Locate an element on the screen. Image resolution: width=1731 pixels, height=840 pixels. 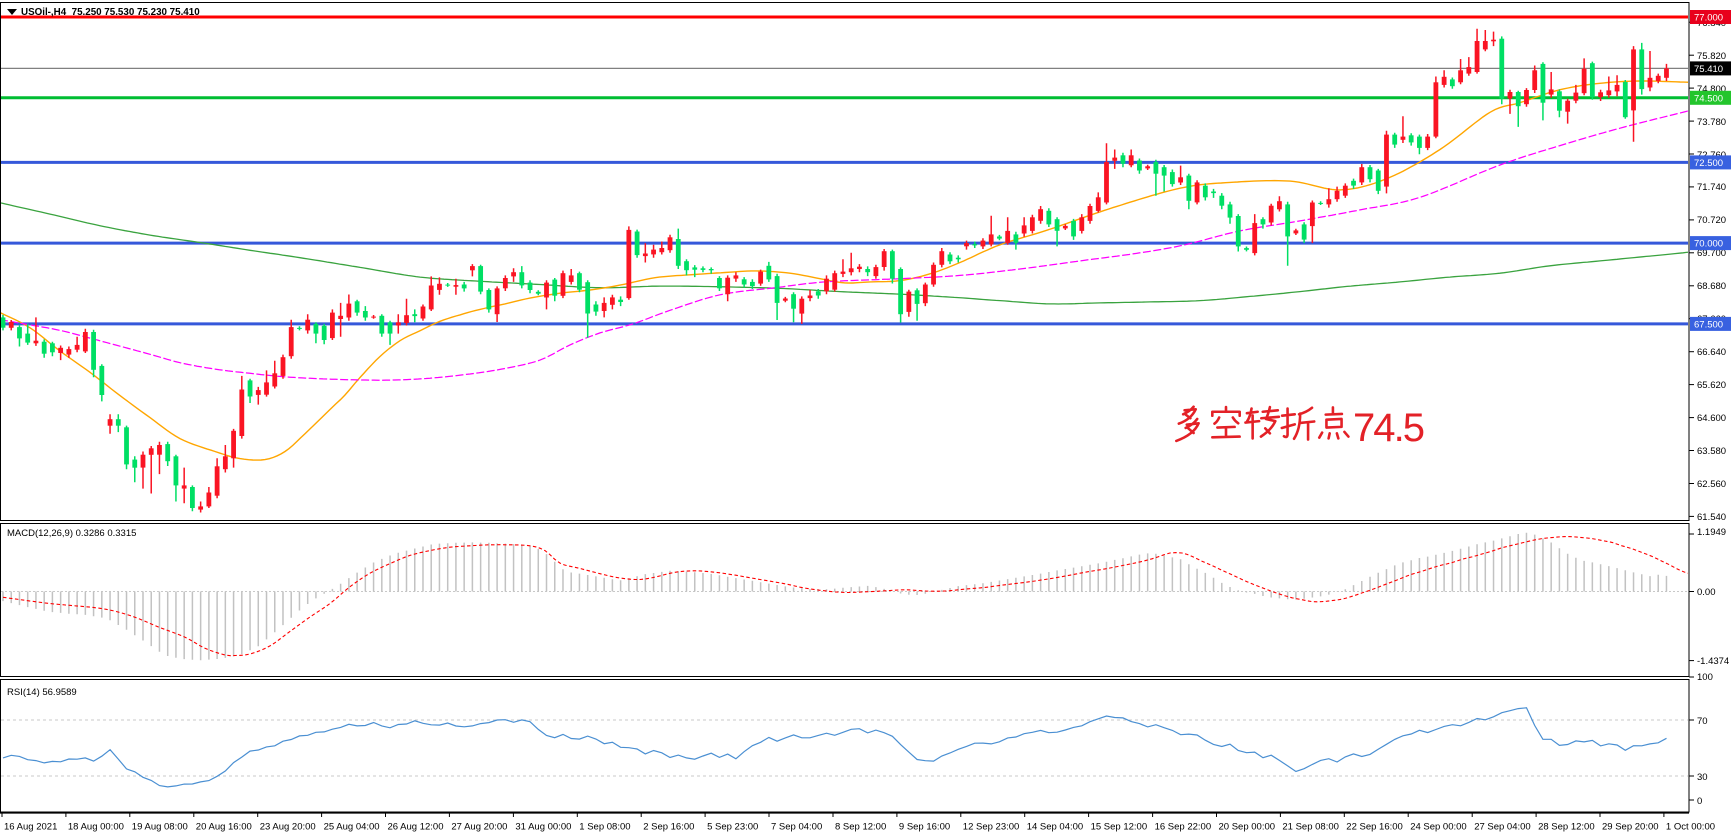
svg-text: 12 Sep 23:00 is located at coordinates (991, 827).